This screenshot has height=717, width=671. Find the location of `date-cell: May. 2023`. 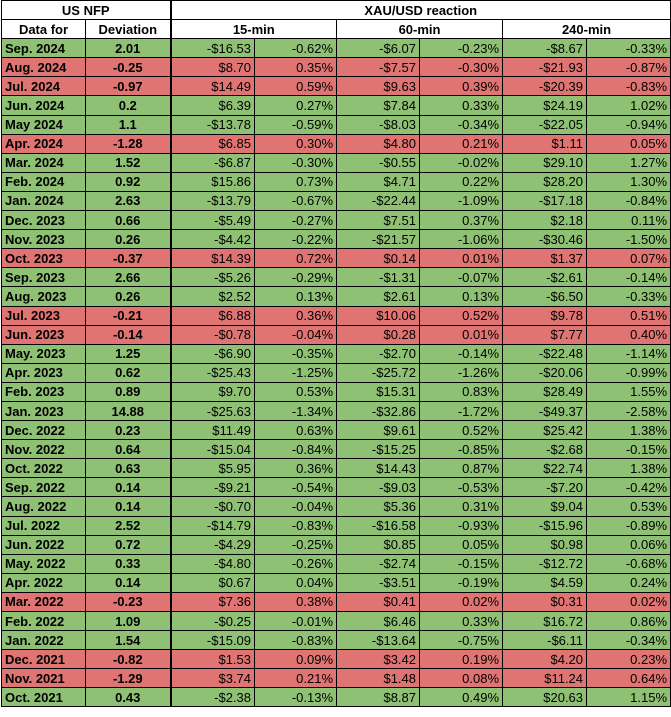

date-cell: May. 2023 is located at coordinates (43, 353).